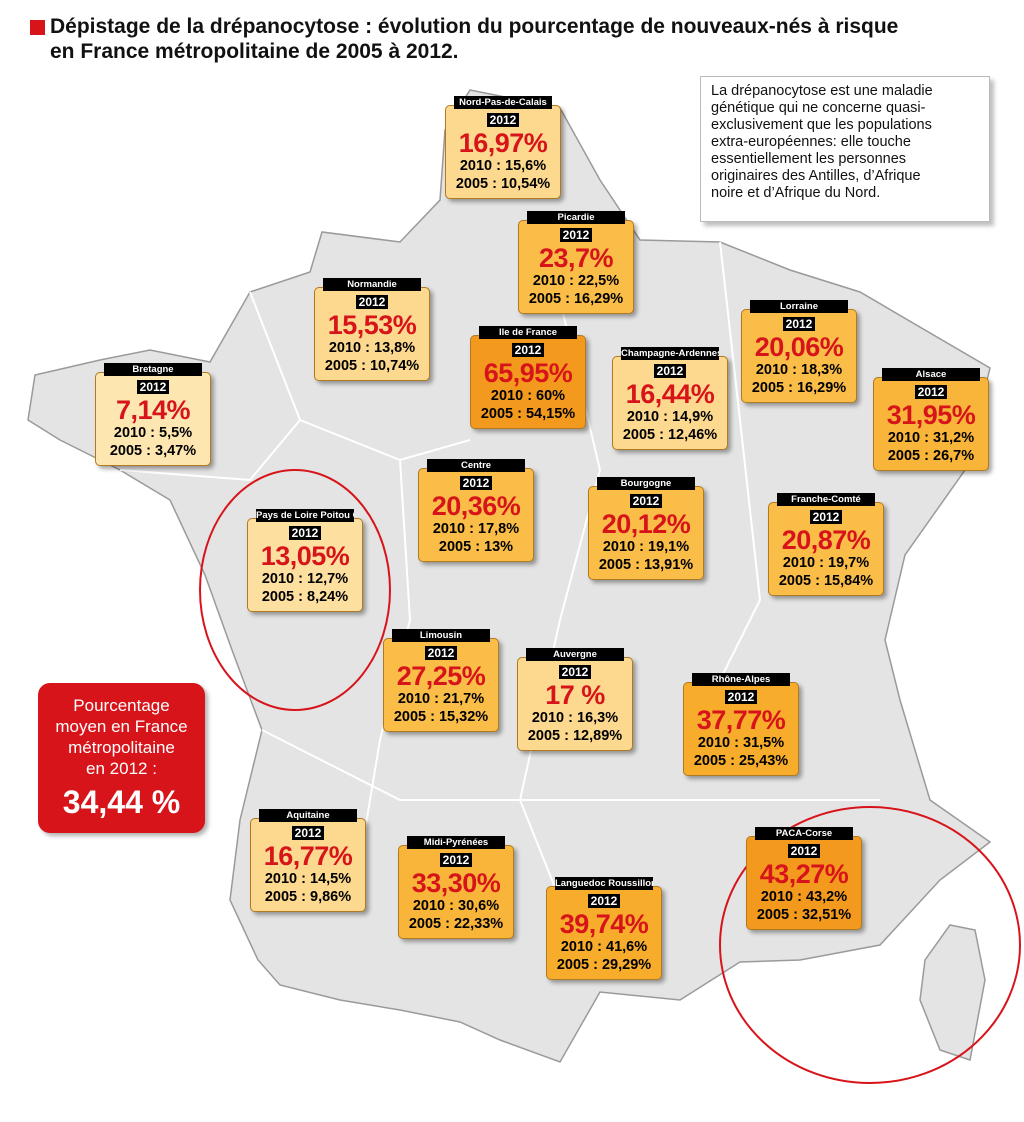 The width and height of the screenshot is (1024, 1122). What do you see at coordinates (604, 924) in the screenshot?
I see `value-2012: 39,74%` at bounding box center [604, 924].